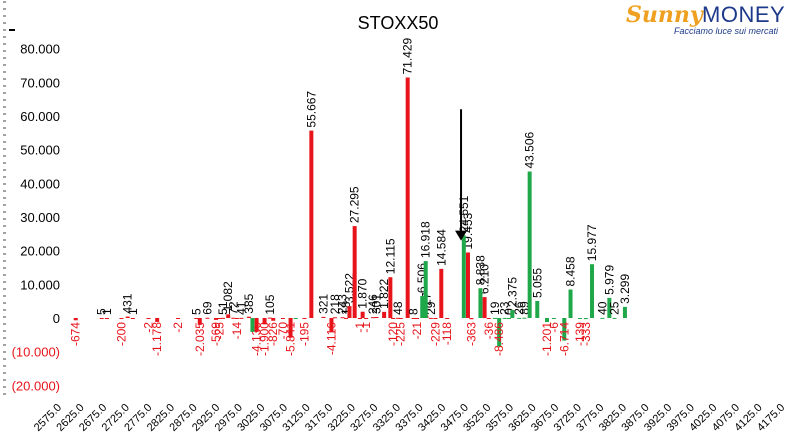  What do you see at coordinates (499, 339) in the screenshot?
I see `data-label: -8.486` at bounding box center [499, 339].